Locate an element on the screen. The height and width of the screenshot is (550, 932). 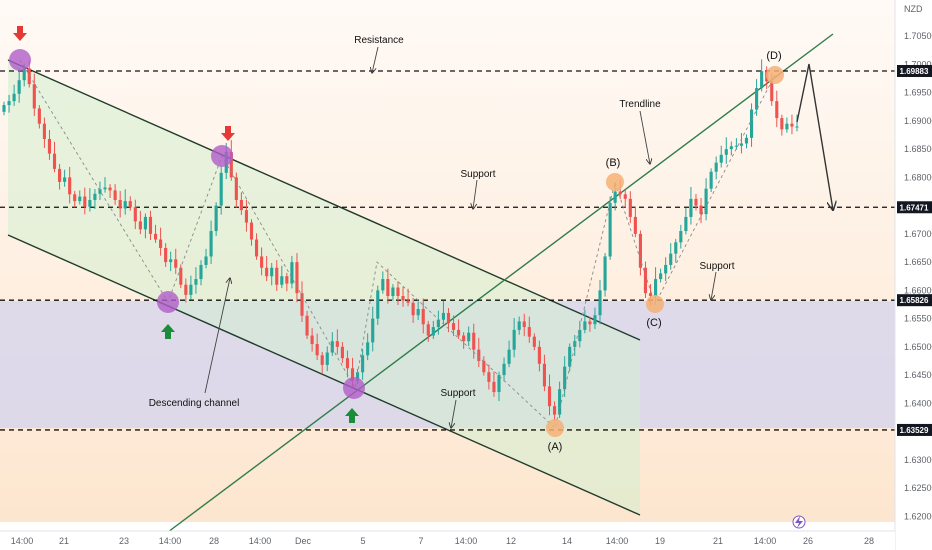
lightning-icon is located at coordinates (799, 522).